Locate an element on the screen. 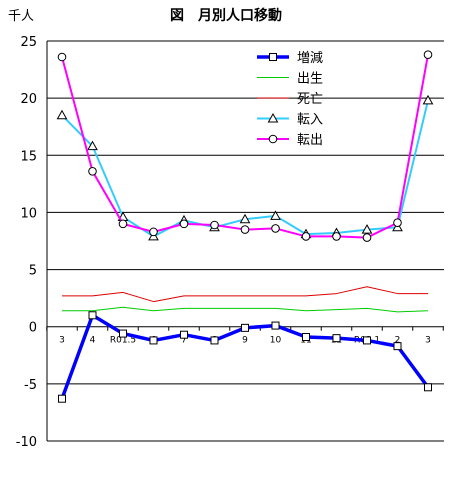 This screenshot has width=453, height=481. legend-label: 転入 is located at coordinates (310, 120).